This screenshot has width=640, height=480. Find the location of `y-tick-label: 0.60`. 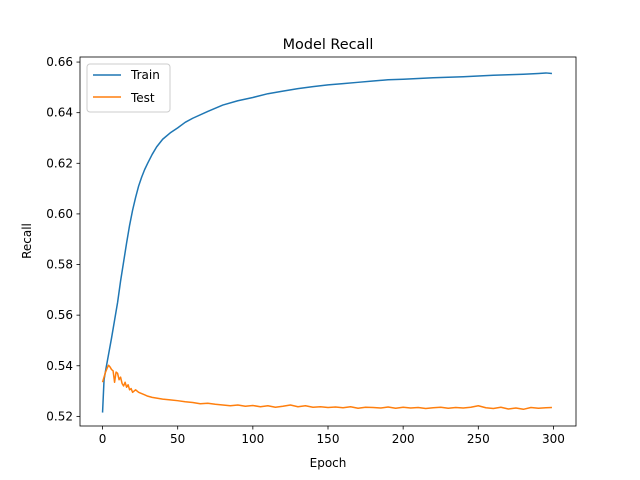

y-tick-label: 0.60 is located at coordinates (59, 214).